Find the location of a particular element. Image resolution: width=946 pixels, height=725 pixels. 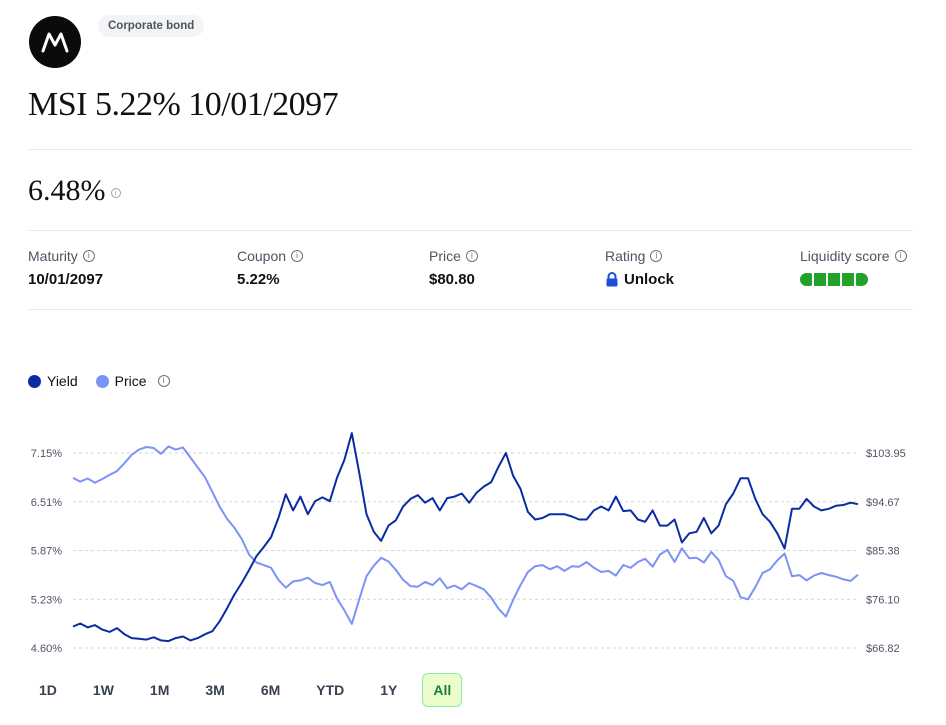

legend-yield-label: Yield is located at coordinates (62, 381).